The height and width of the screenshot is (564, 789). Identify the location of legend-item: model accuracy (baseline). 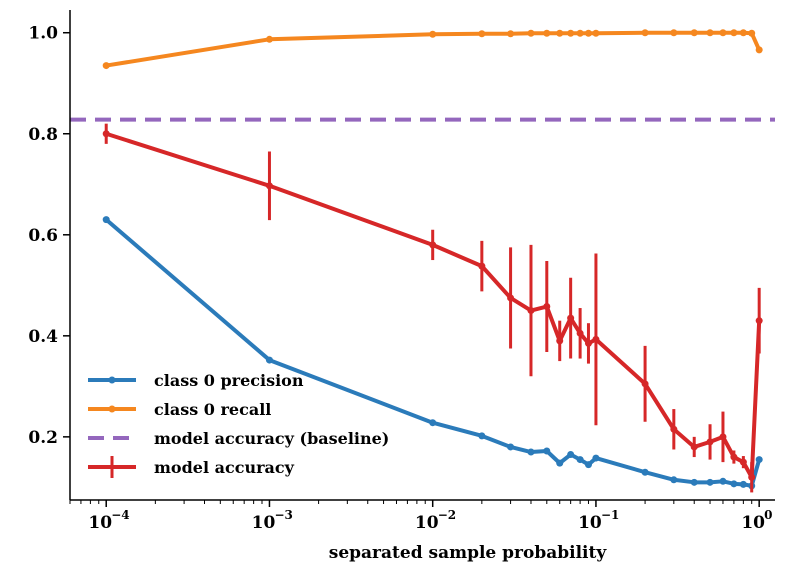
(238, 438).